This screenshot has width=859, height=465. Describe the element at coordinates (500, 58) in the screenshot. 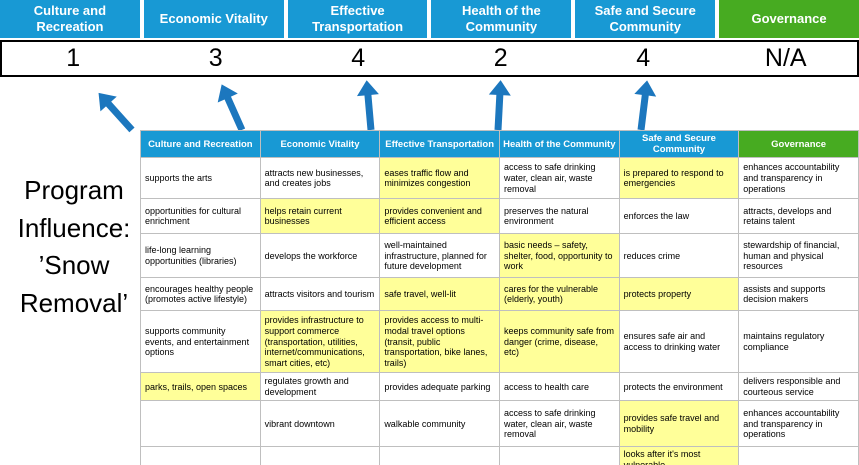

I see `score-health-of-the-community: 2` at that location.